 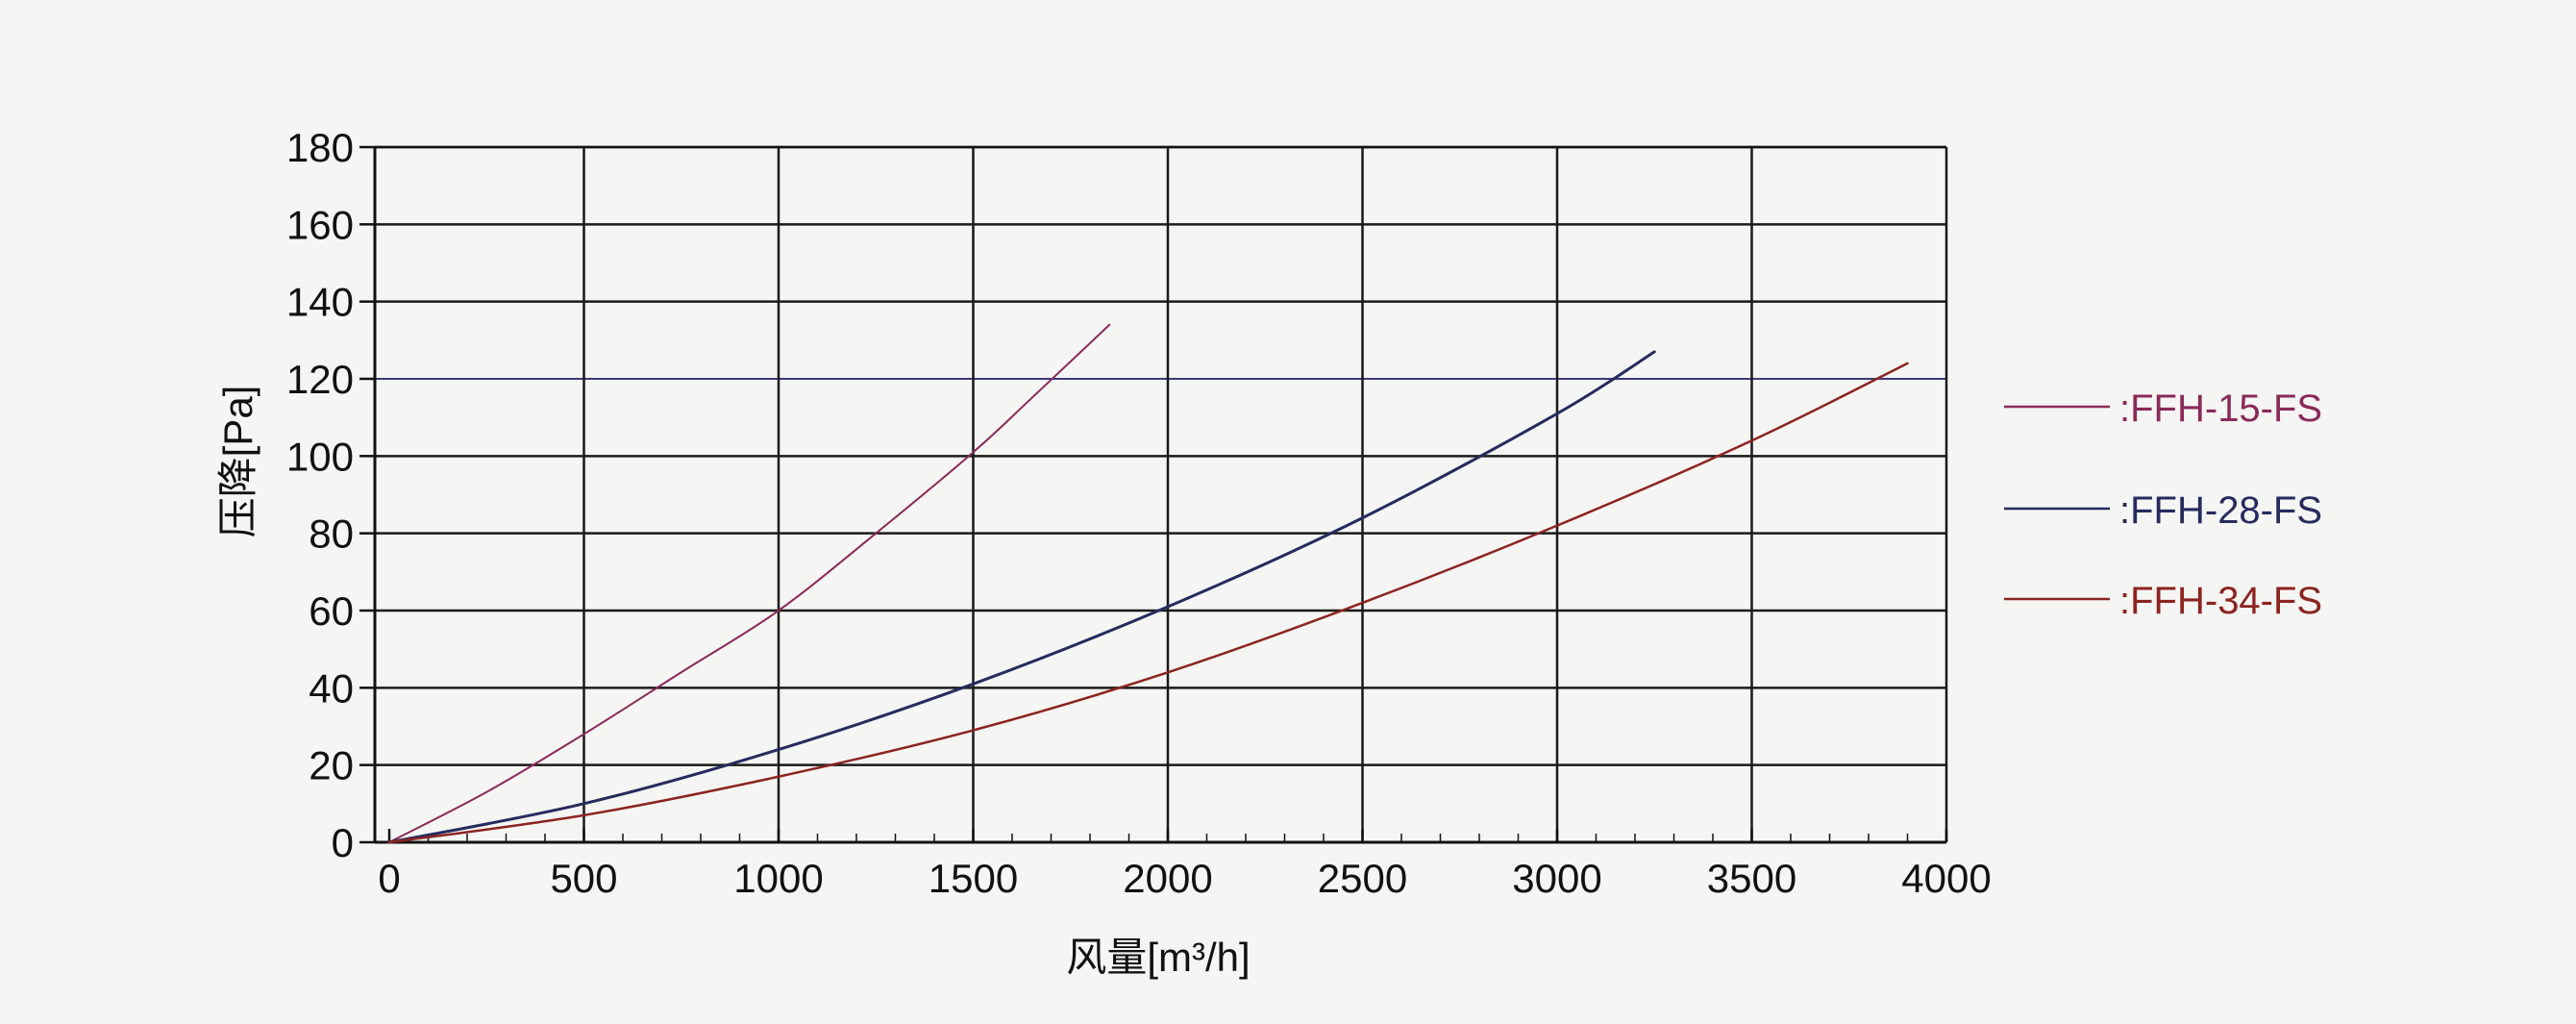 What do you see at coordinates (320, 147) in the screenshot?
I see `y-tick-label-180: 180` at bounding box center [320, 147].